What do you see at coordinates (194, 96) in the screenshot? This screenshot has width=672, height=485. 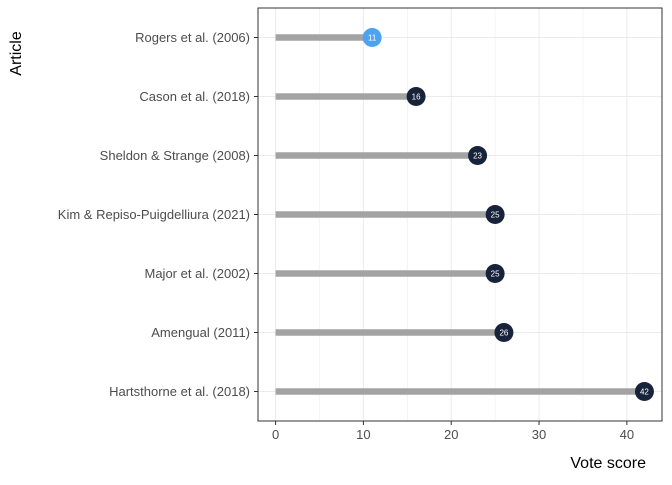 I see `y-axis-tick-label: Cason et al. (2018)` at bounding box center [194, 96].